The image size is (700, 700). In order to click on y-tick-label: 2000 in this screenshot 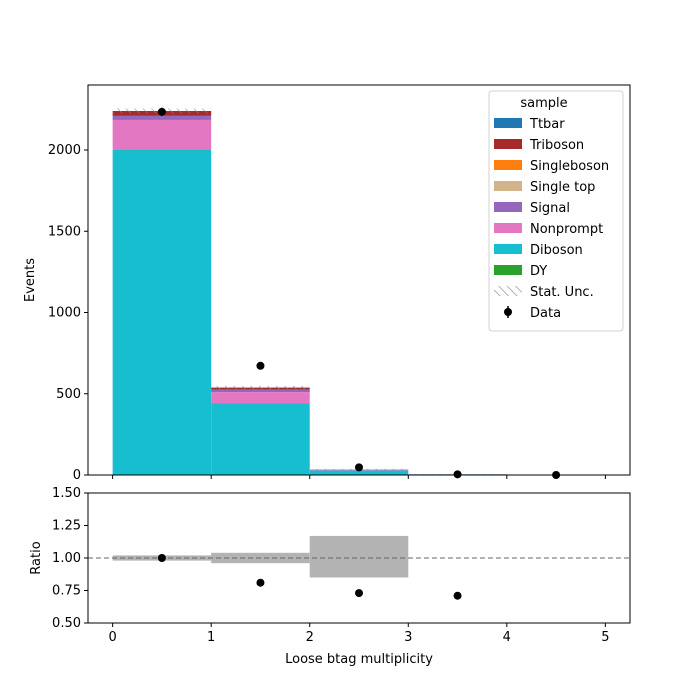, I will do `click(64, 150)`.